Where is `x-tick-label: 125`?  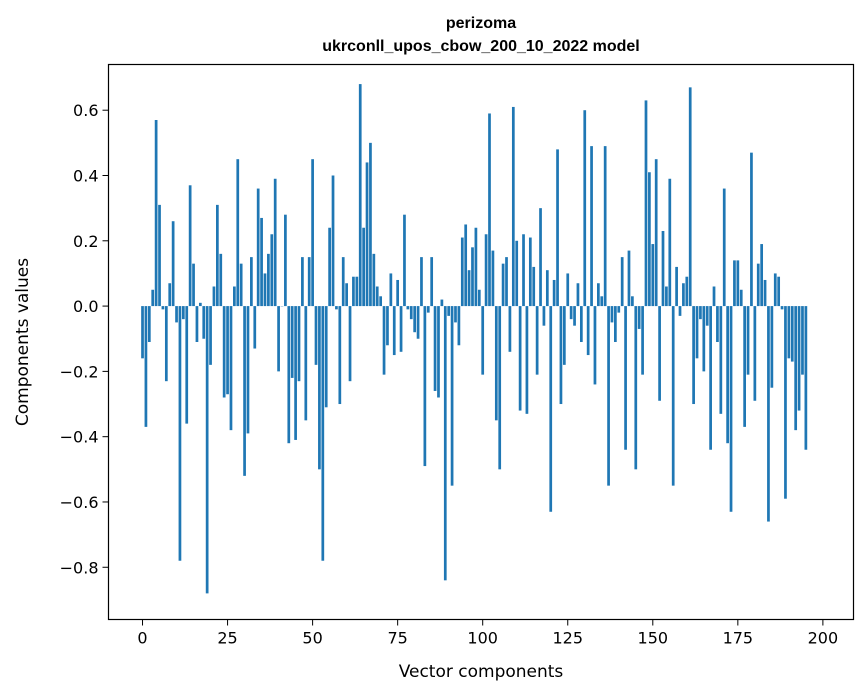
x-tick-label: 125 is located at coordinates (567, 638).